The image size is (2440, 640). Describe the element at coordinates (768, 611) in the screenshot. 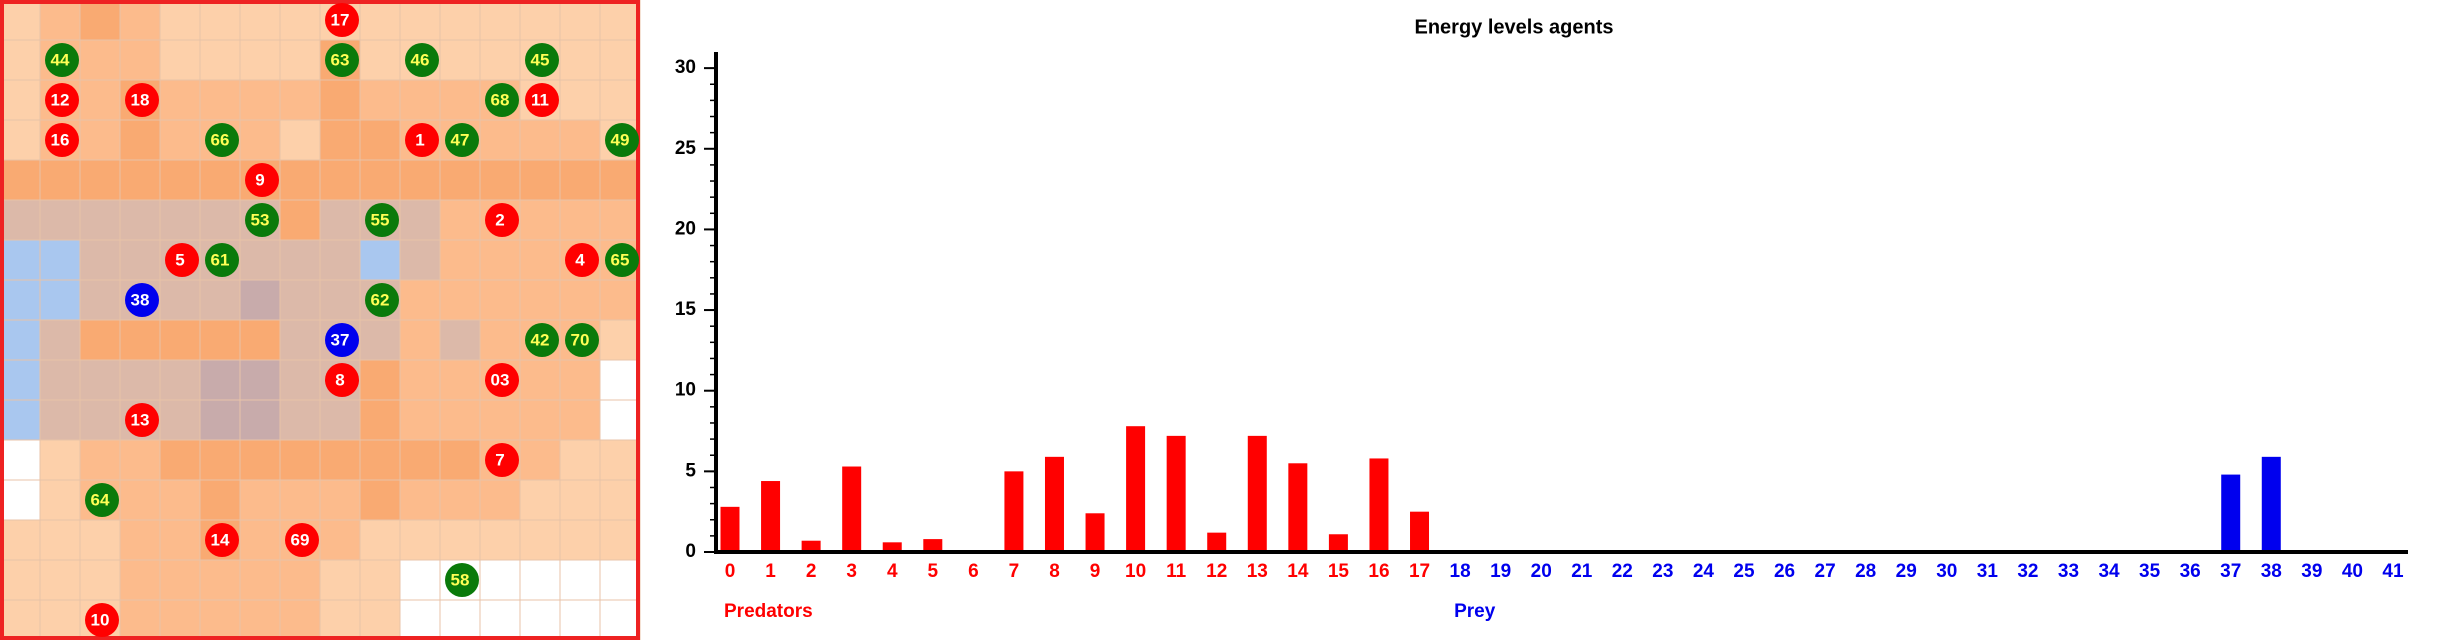

I see `group-label: Predators` at that location.